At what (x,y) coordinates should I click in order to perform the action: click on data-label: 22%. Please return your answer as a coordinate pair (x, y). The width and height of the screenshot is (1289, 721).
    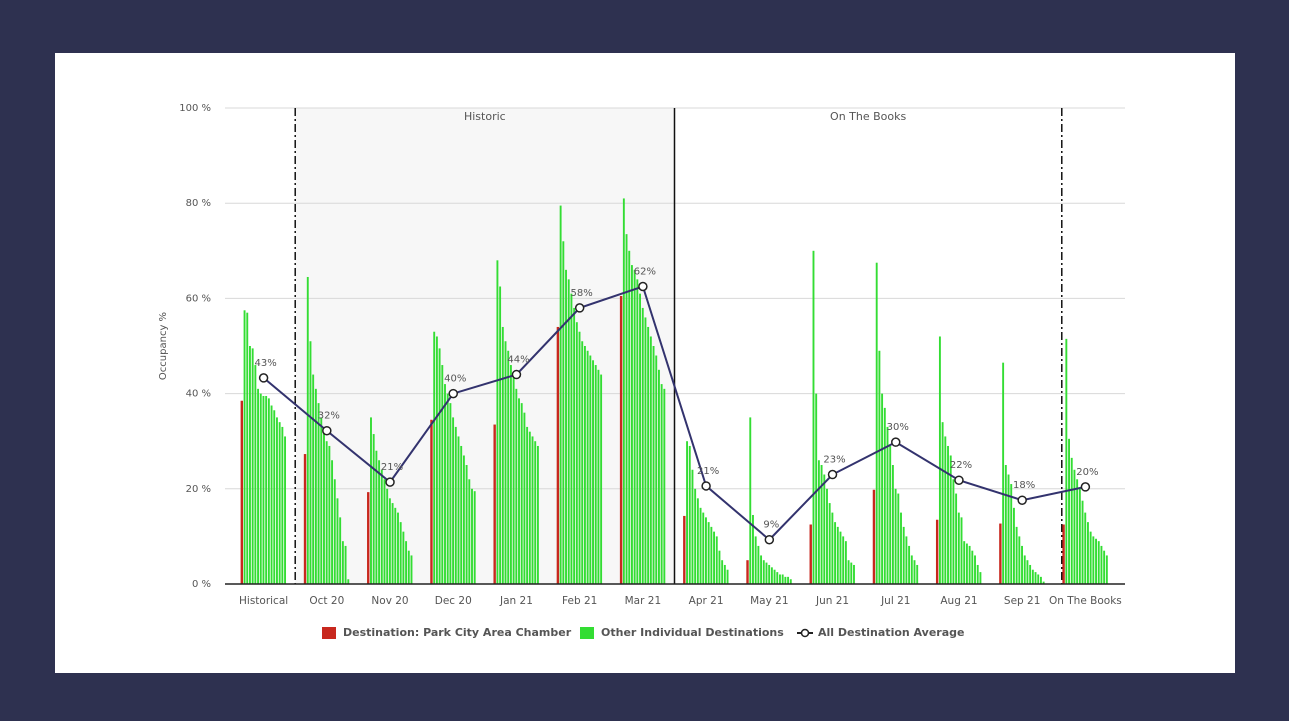
    Looking at the image, I should click on (961, 465).